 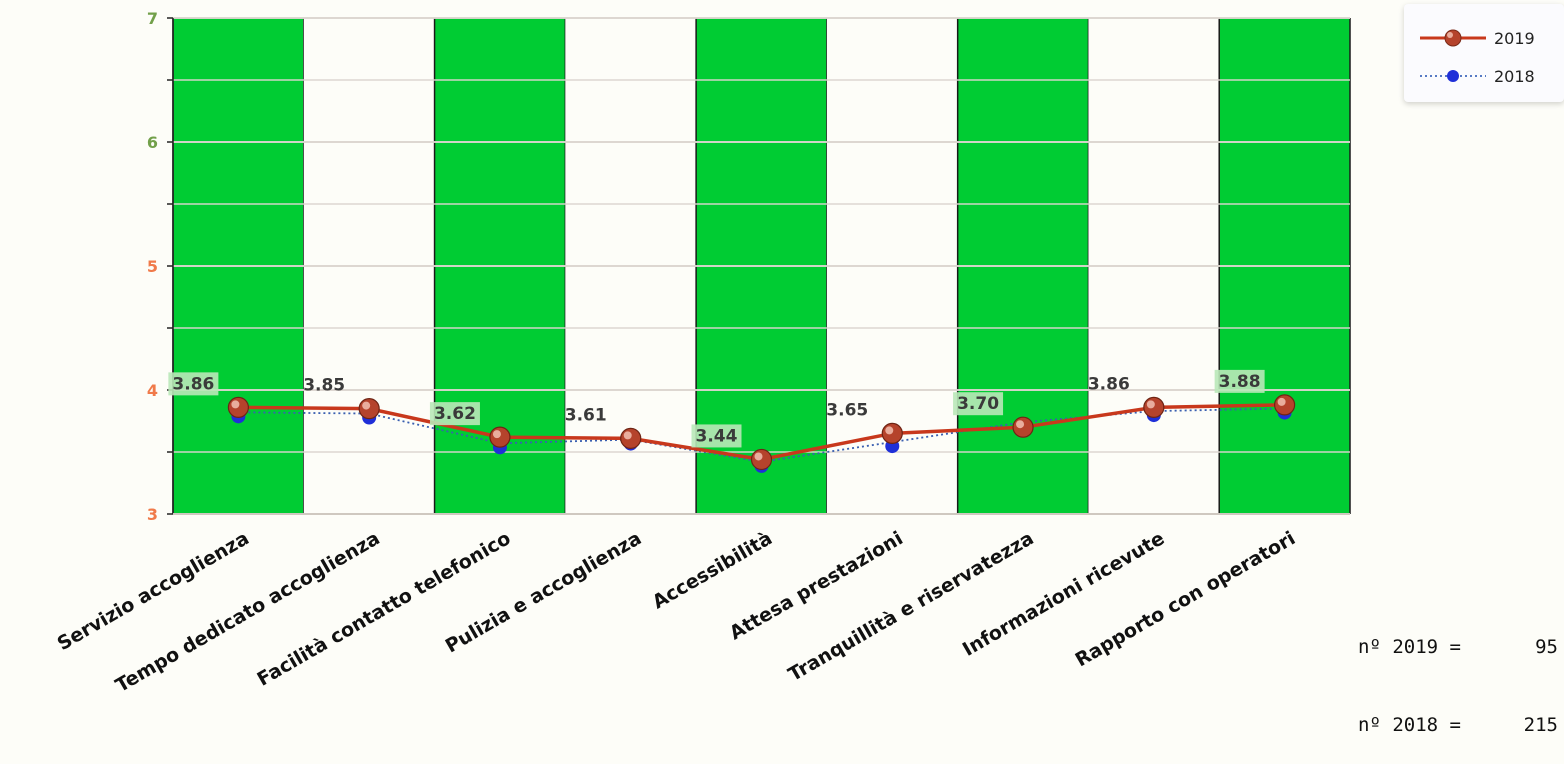 I want to click on count-value: 95, so click(x=1546, y=647).